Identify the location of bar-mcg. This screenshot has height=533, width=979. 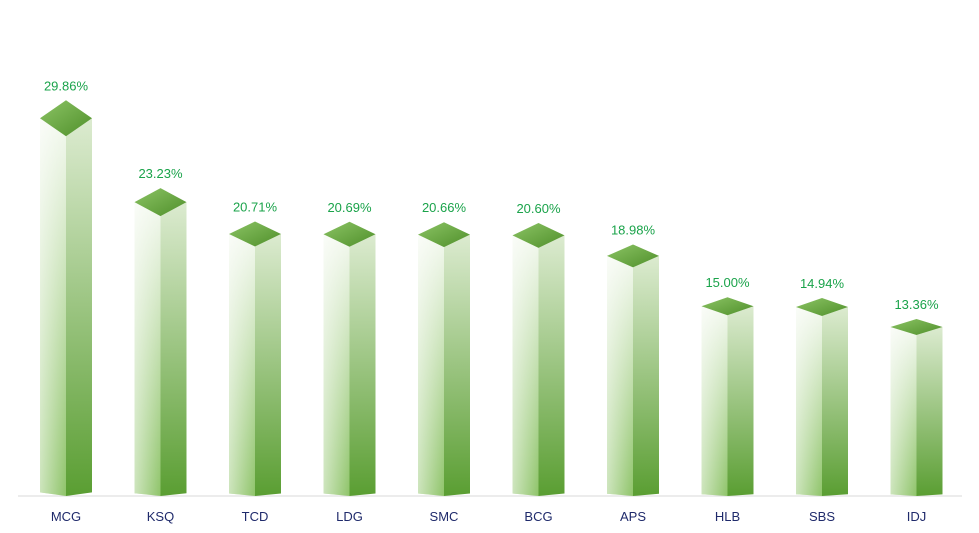
(66, 298).